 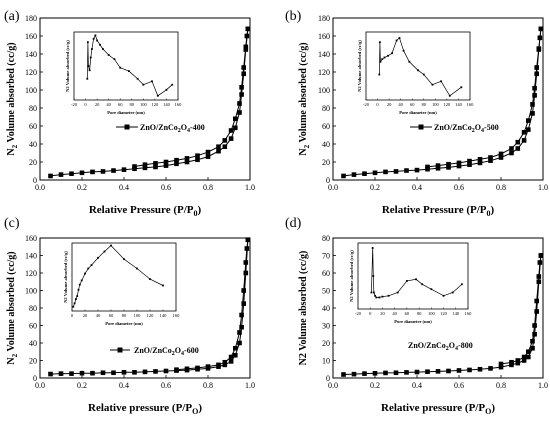 What do you see at coordinates (304, 98) in the screenshot?
I see `panel-b-ylabel: N2 Volume absorbed (cc/g)` at bounding box center [304, 98].